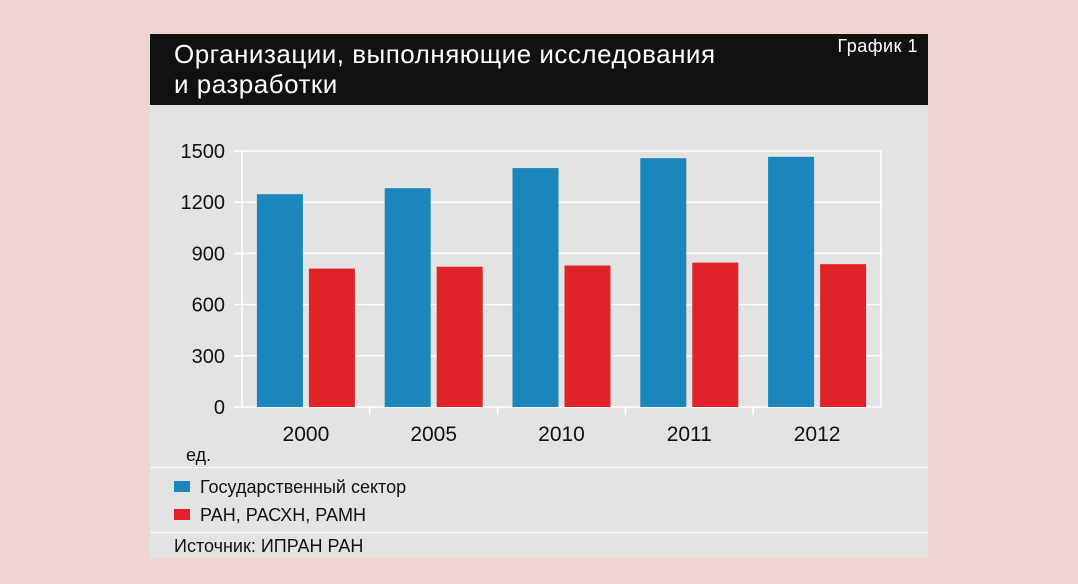  What do you see at coordinates (208, 357) in the screenshot?
I see `y-tick-label: 300` at bounding box center [208, 357].